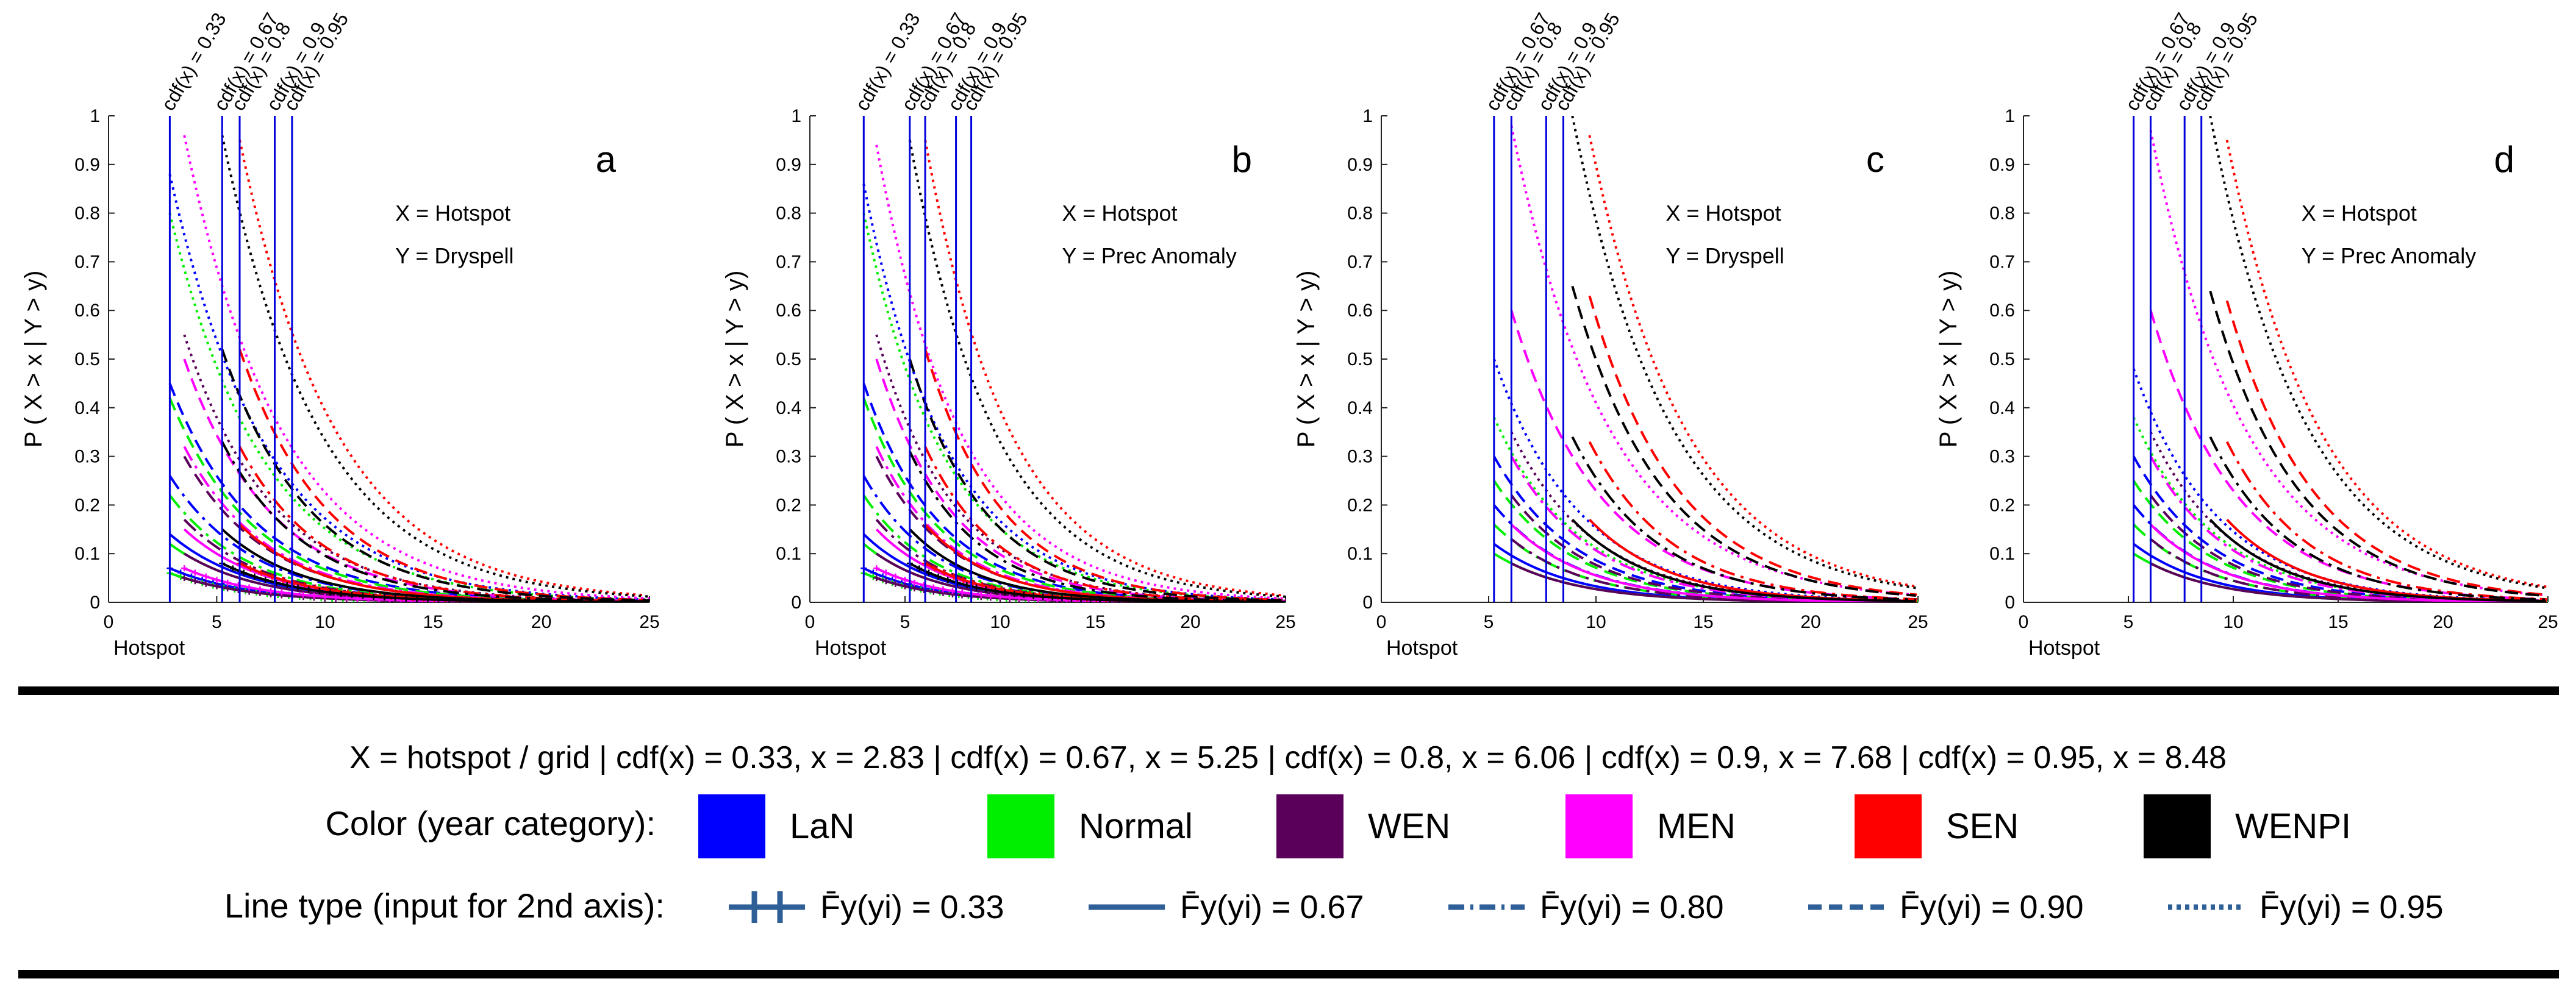  I want to click on y-tick-label: 0.9, so click(2002, 165).